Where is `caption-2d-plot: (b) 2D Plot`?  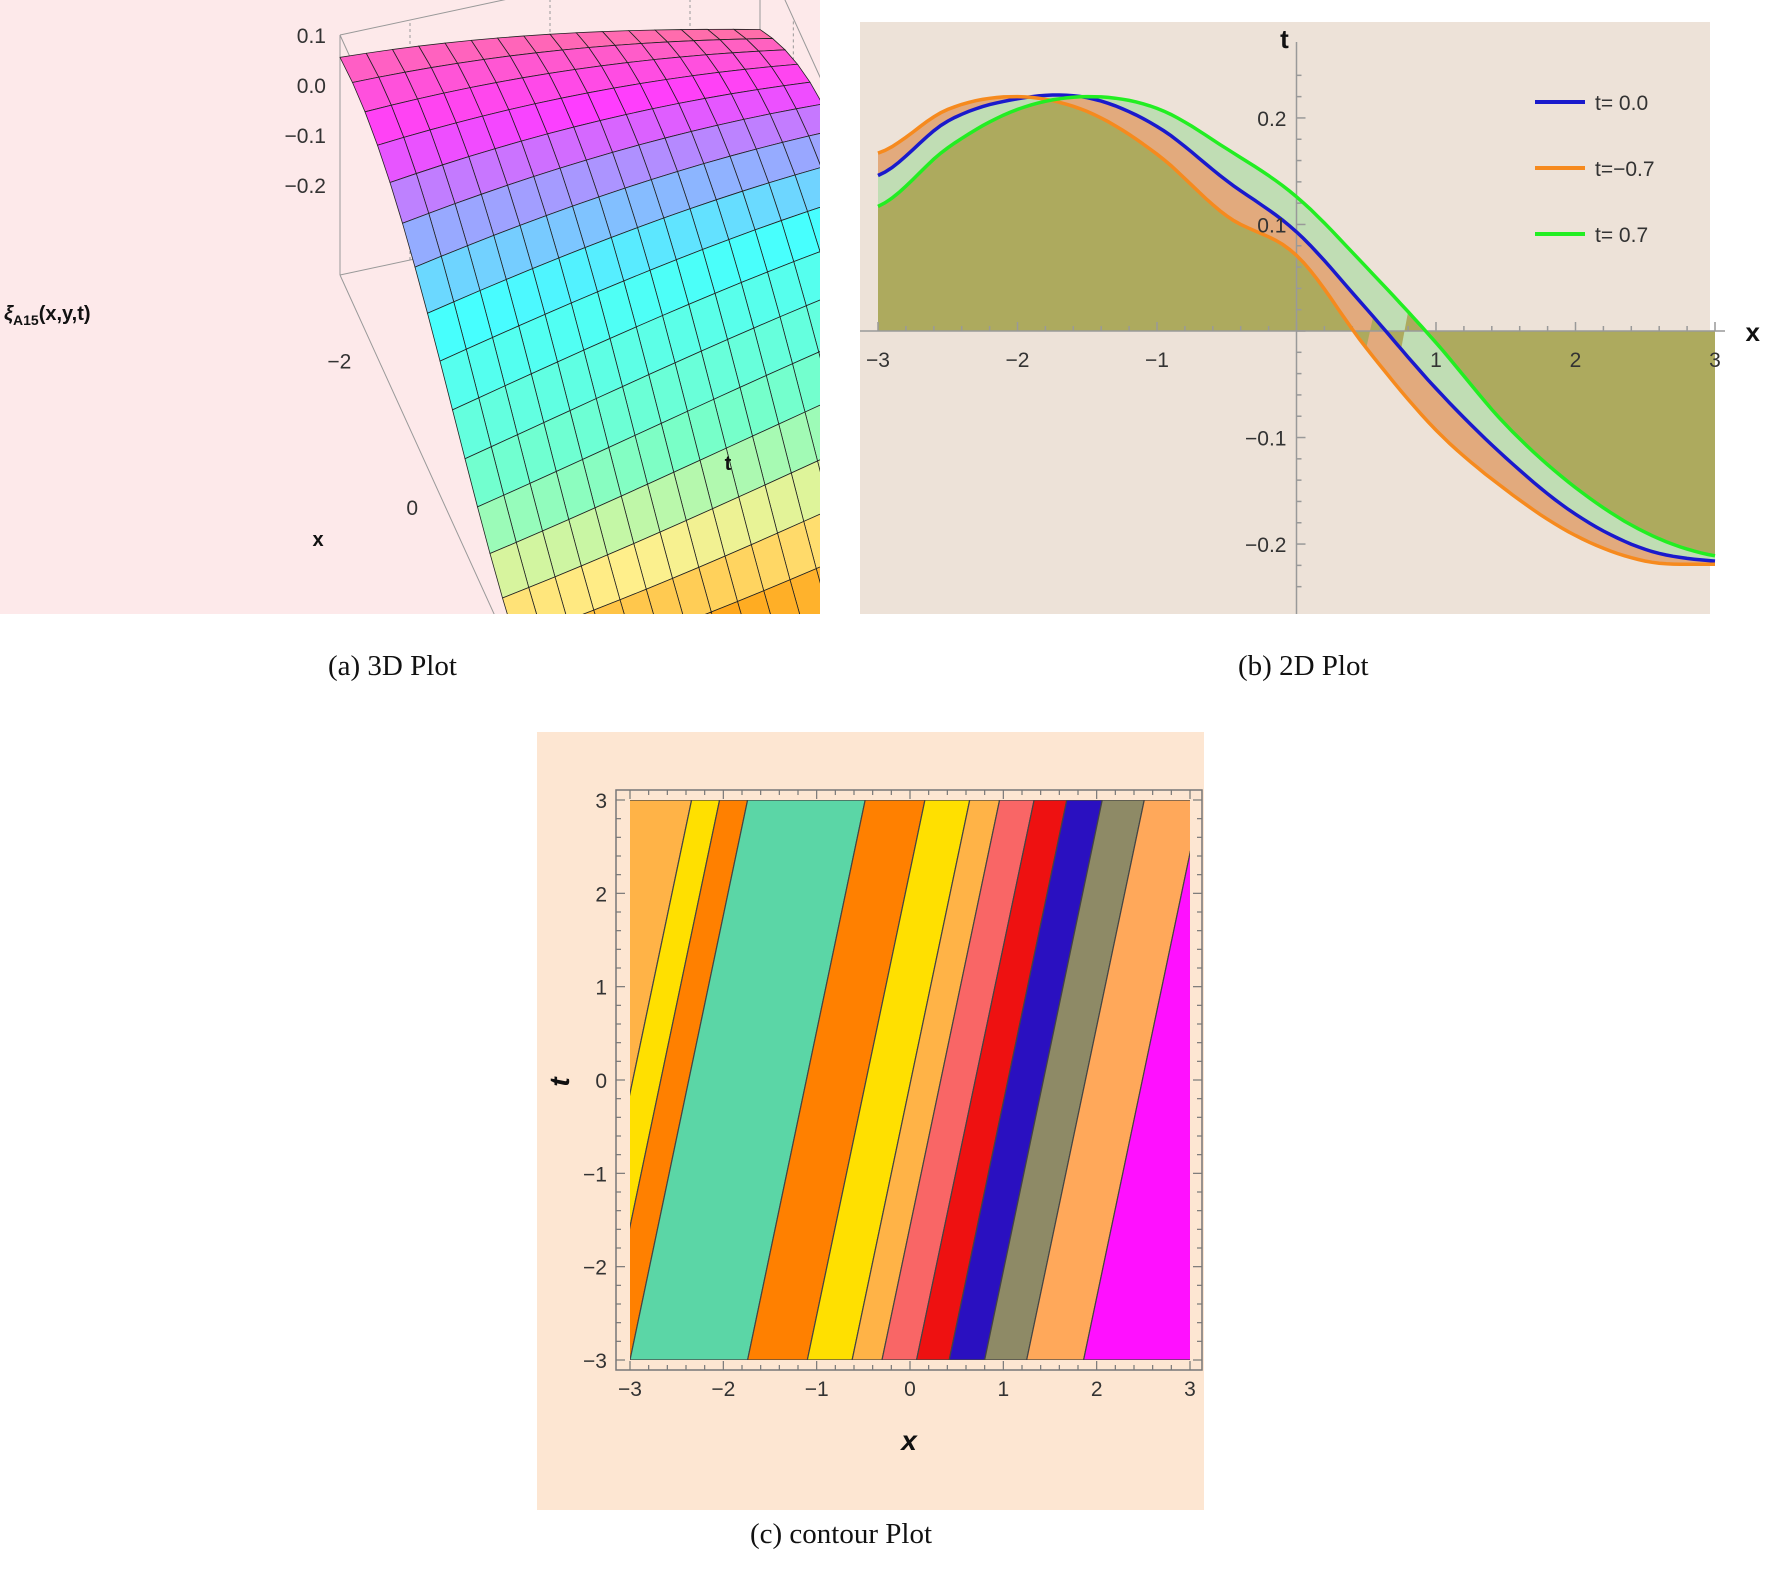 caption-2d-plot: (b) 2D Plot is located at coordinates (1303, 666).